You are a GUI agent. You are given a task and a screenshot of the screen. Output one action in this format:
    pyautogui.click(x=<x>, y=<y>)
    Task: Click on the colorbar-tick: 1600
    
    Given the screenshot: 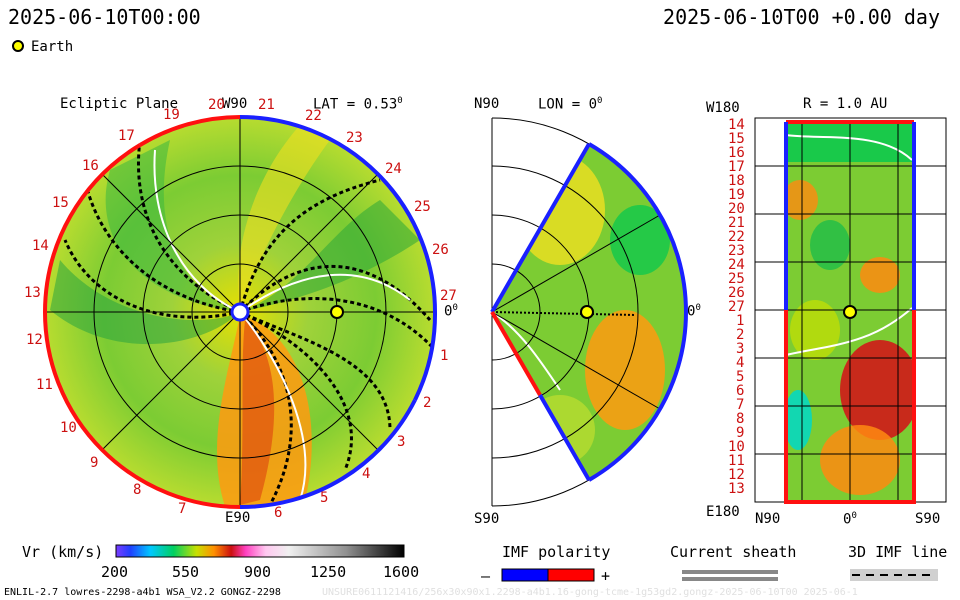 What is the action you would take?
    pyautogui.click(x=401, y=572)
    